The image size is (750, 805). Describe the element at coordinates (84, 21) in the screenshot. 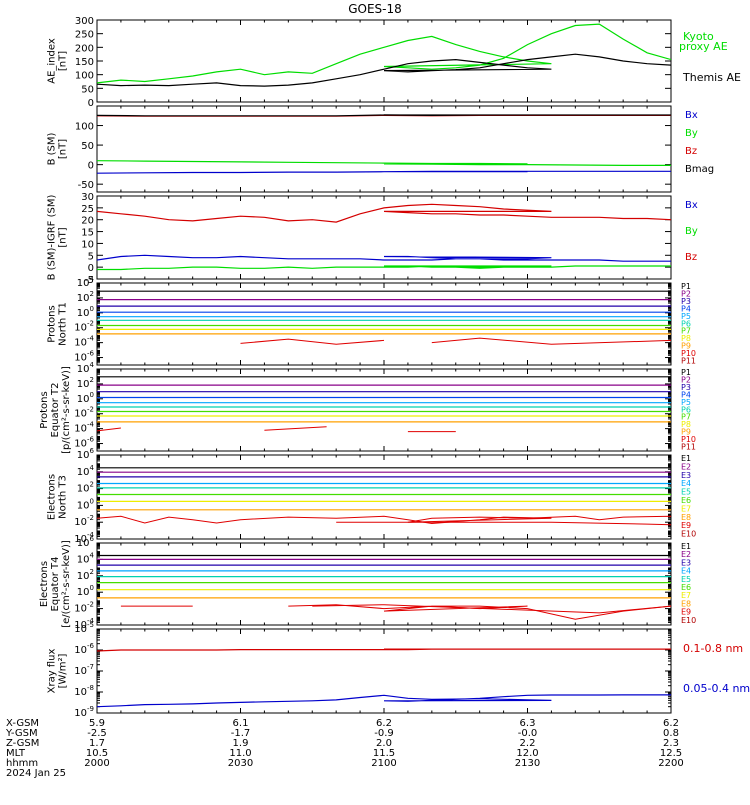

I see `y-tick-label: 300` at that location.